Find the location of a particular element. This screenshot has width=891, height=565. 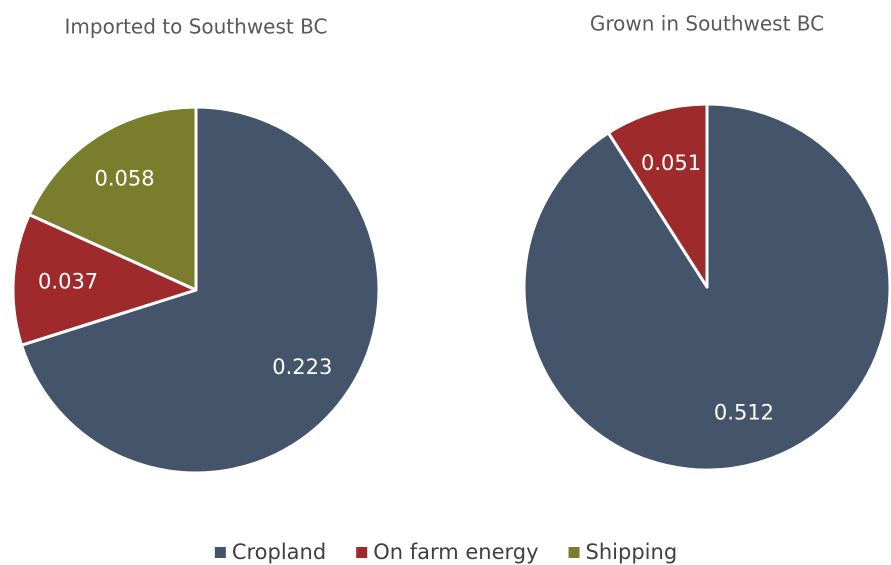

legend-label: Shipping is located at coordinates (632, 552).